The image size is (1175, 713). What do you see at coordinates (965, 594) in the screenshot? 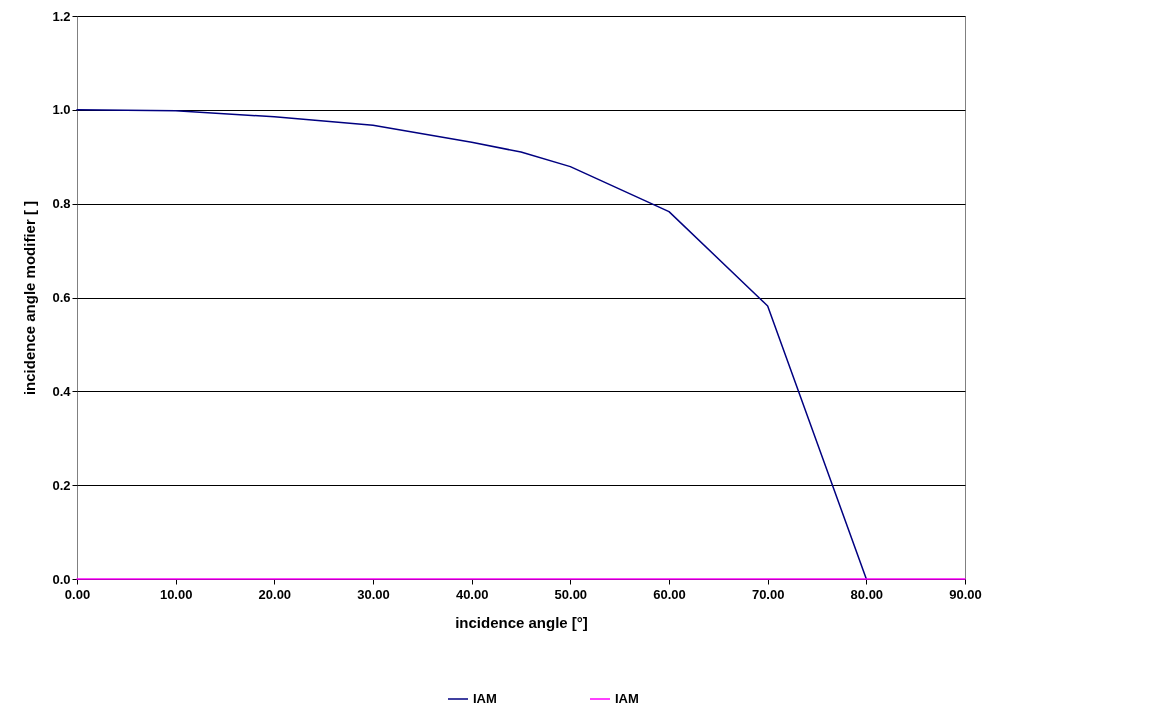
I see `x-tick-label: 90.00` at bounding box center [965, 594].